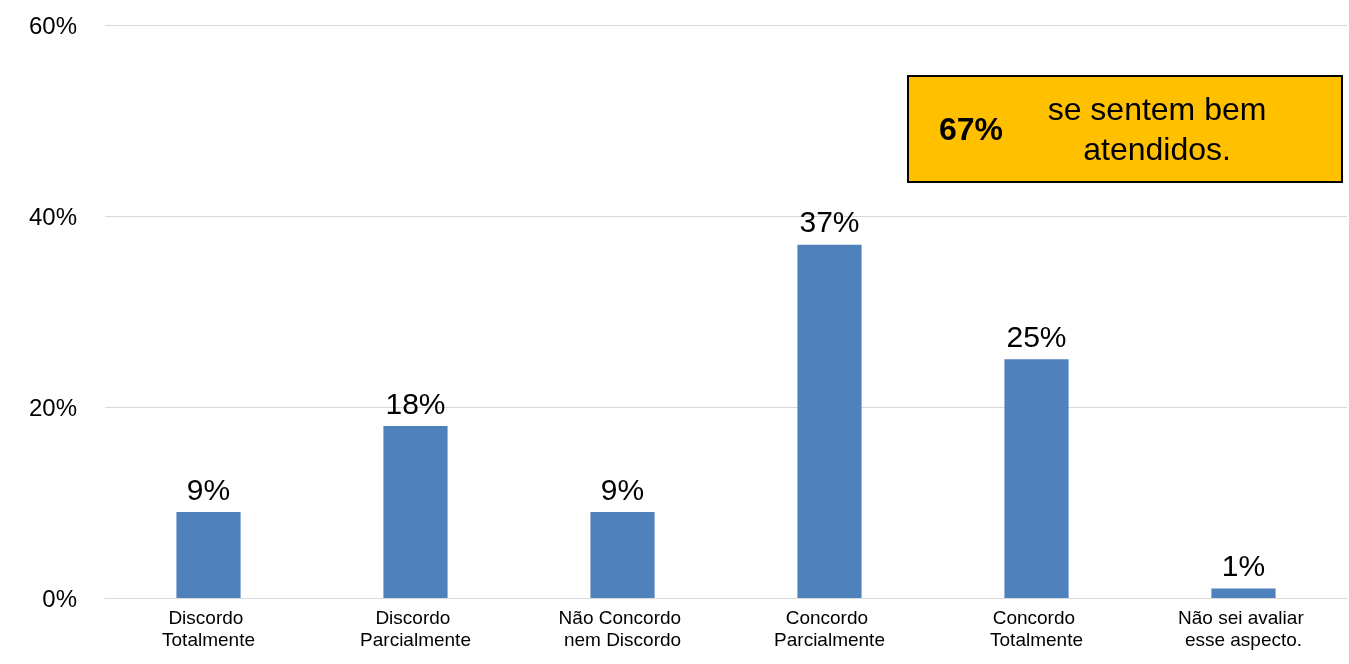 This screenshot has height=664, width=1349. I want to click on callout-box: 67% se sentem bem atendidos., so click(1125, 129).